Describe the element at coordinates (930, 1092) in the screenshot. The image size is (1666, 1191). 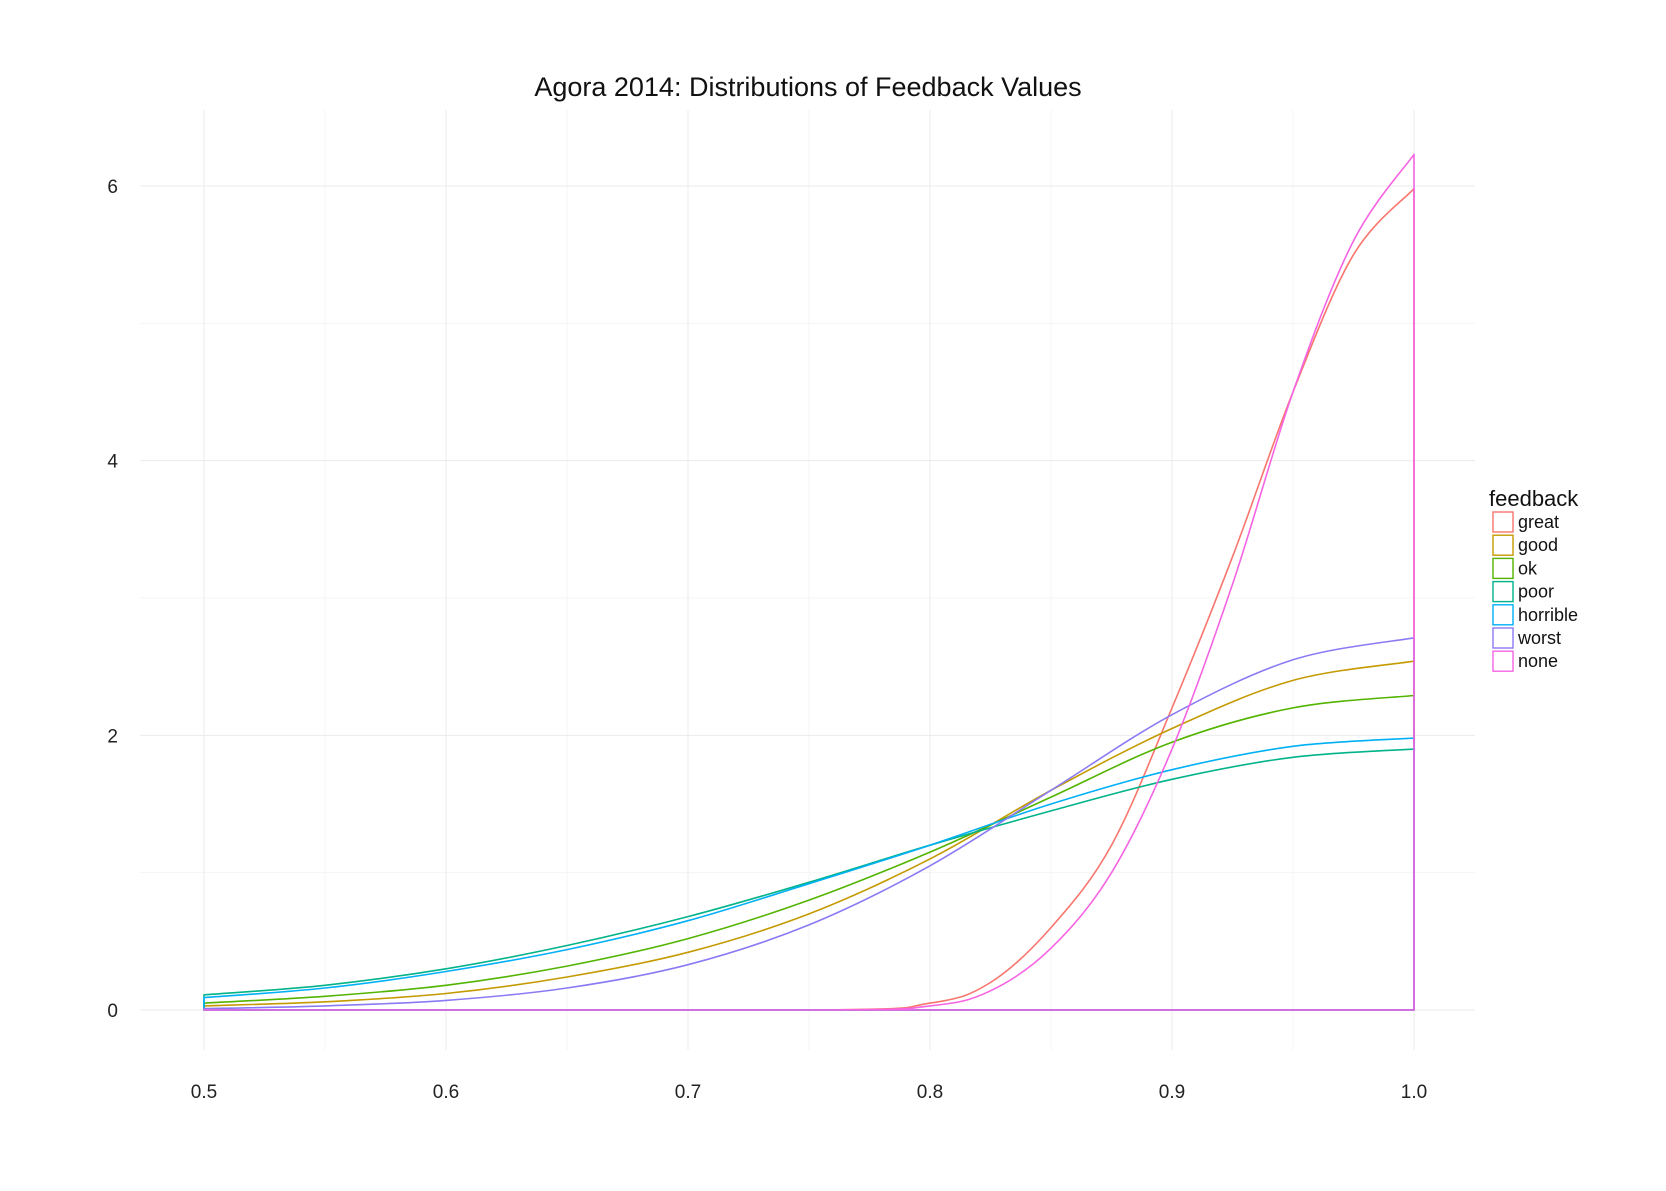
I see `x-tick-label: 0.8` at that location.